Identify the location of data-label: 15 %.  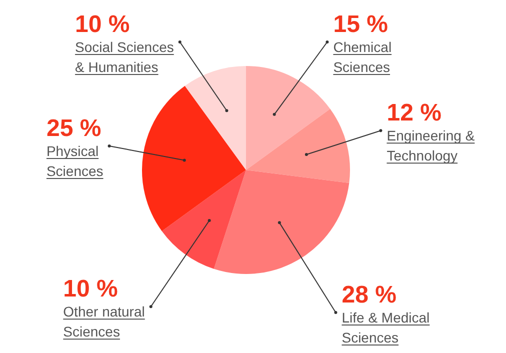
(360, 24).